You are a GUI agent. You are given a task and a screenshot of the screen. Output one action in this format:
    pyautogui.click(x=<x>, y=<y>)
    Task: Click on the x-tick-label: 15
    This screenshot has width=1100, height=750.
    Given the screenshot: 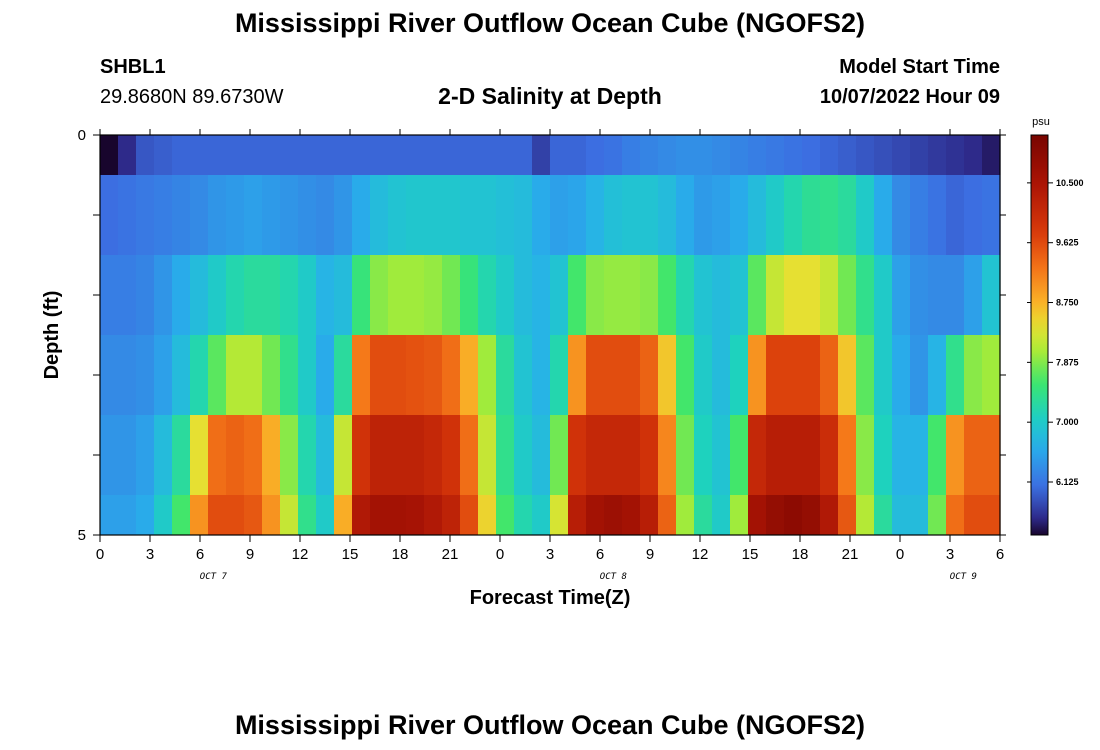 What is the action you would take?
    pyautogui.click(x=350, y=554)
    